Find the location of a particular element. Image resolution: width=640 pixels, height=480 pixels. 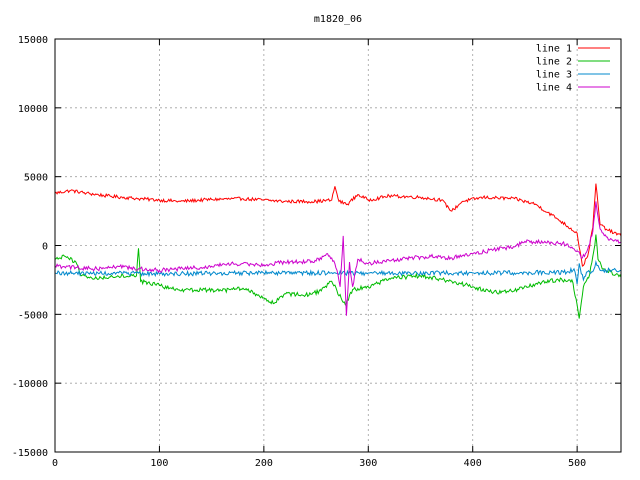

x-tick-label: 0 is located at coordinates (55, 463).